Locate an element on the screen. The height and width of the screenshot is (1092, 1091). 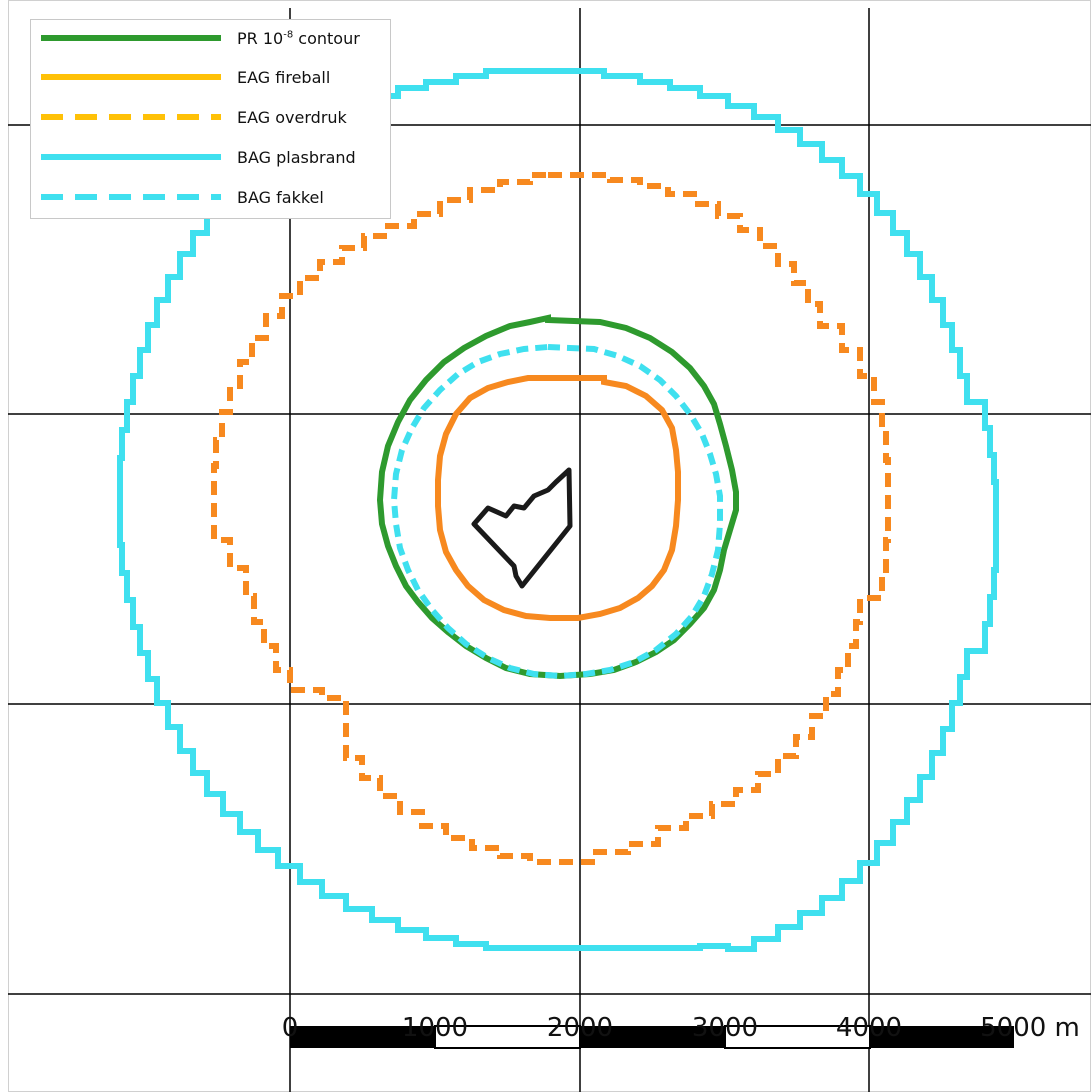
legend-item-bag-fakkel: BAG fakkel is located at coordinates (210, 196).